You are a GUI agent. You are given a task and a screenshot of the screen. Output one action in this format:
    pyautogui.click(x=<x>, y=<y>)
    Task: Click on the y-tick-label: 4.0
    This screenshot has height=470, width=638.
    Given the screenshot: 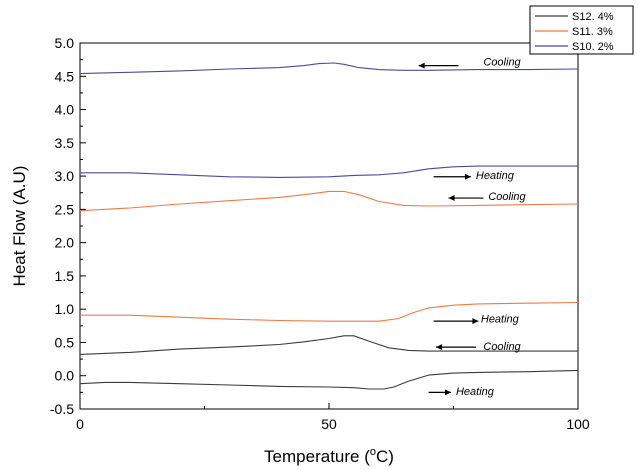 What is the action you would take?
    pyautogui.click(x=65, y=110)
    